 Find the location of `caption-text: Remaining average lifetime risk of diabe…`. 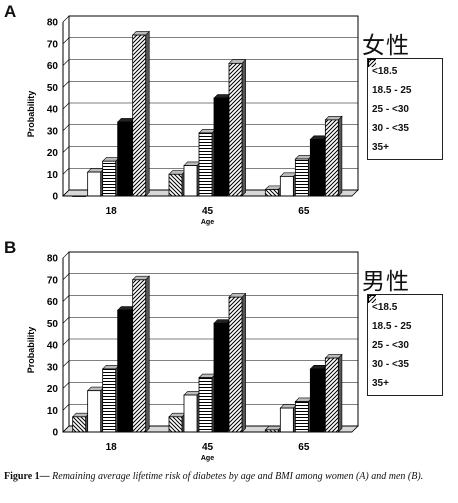

caption-text: Remaining average lifetime risk of diabe… is located at coordinates (238, 476).